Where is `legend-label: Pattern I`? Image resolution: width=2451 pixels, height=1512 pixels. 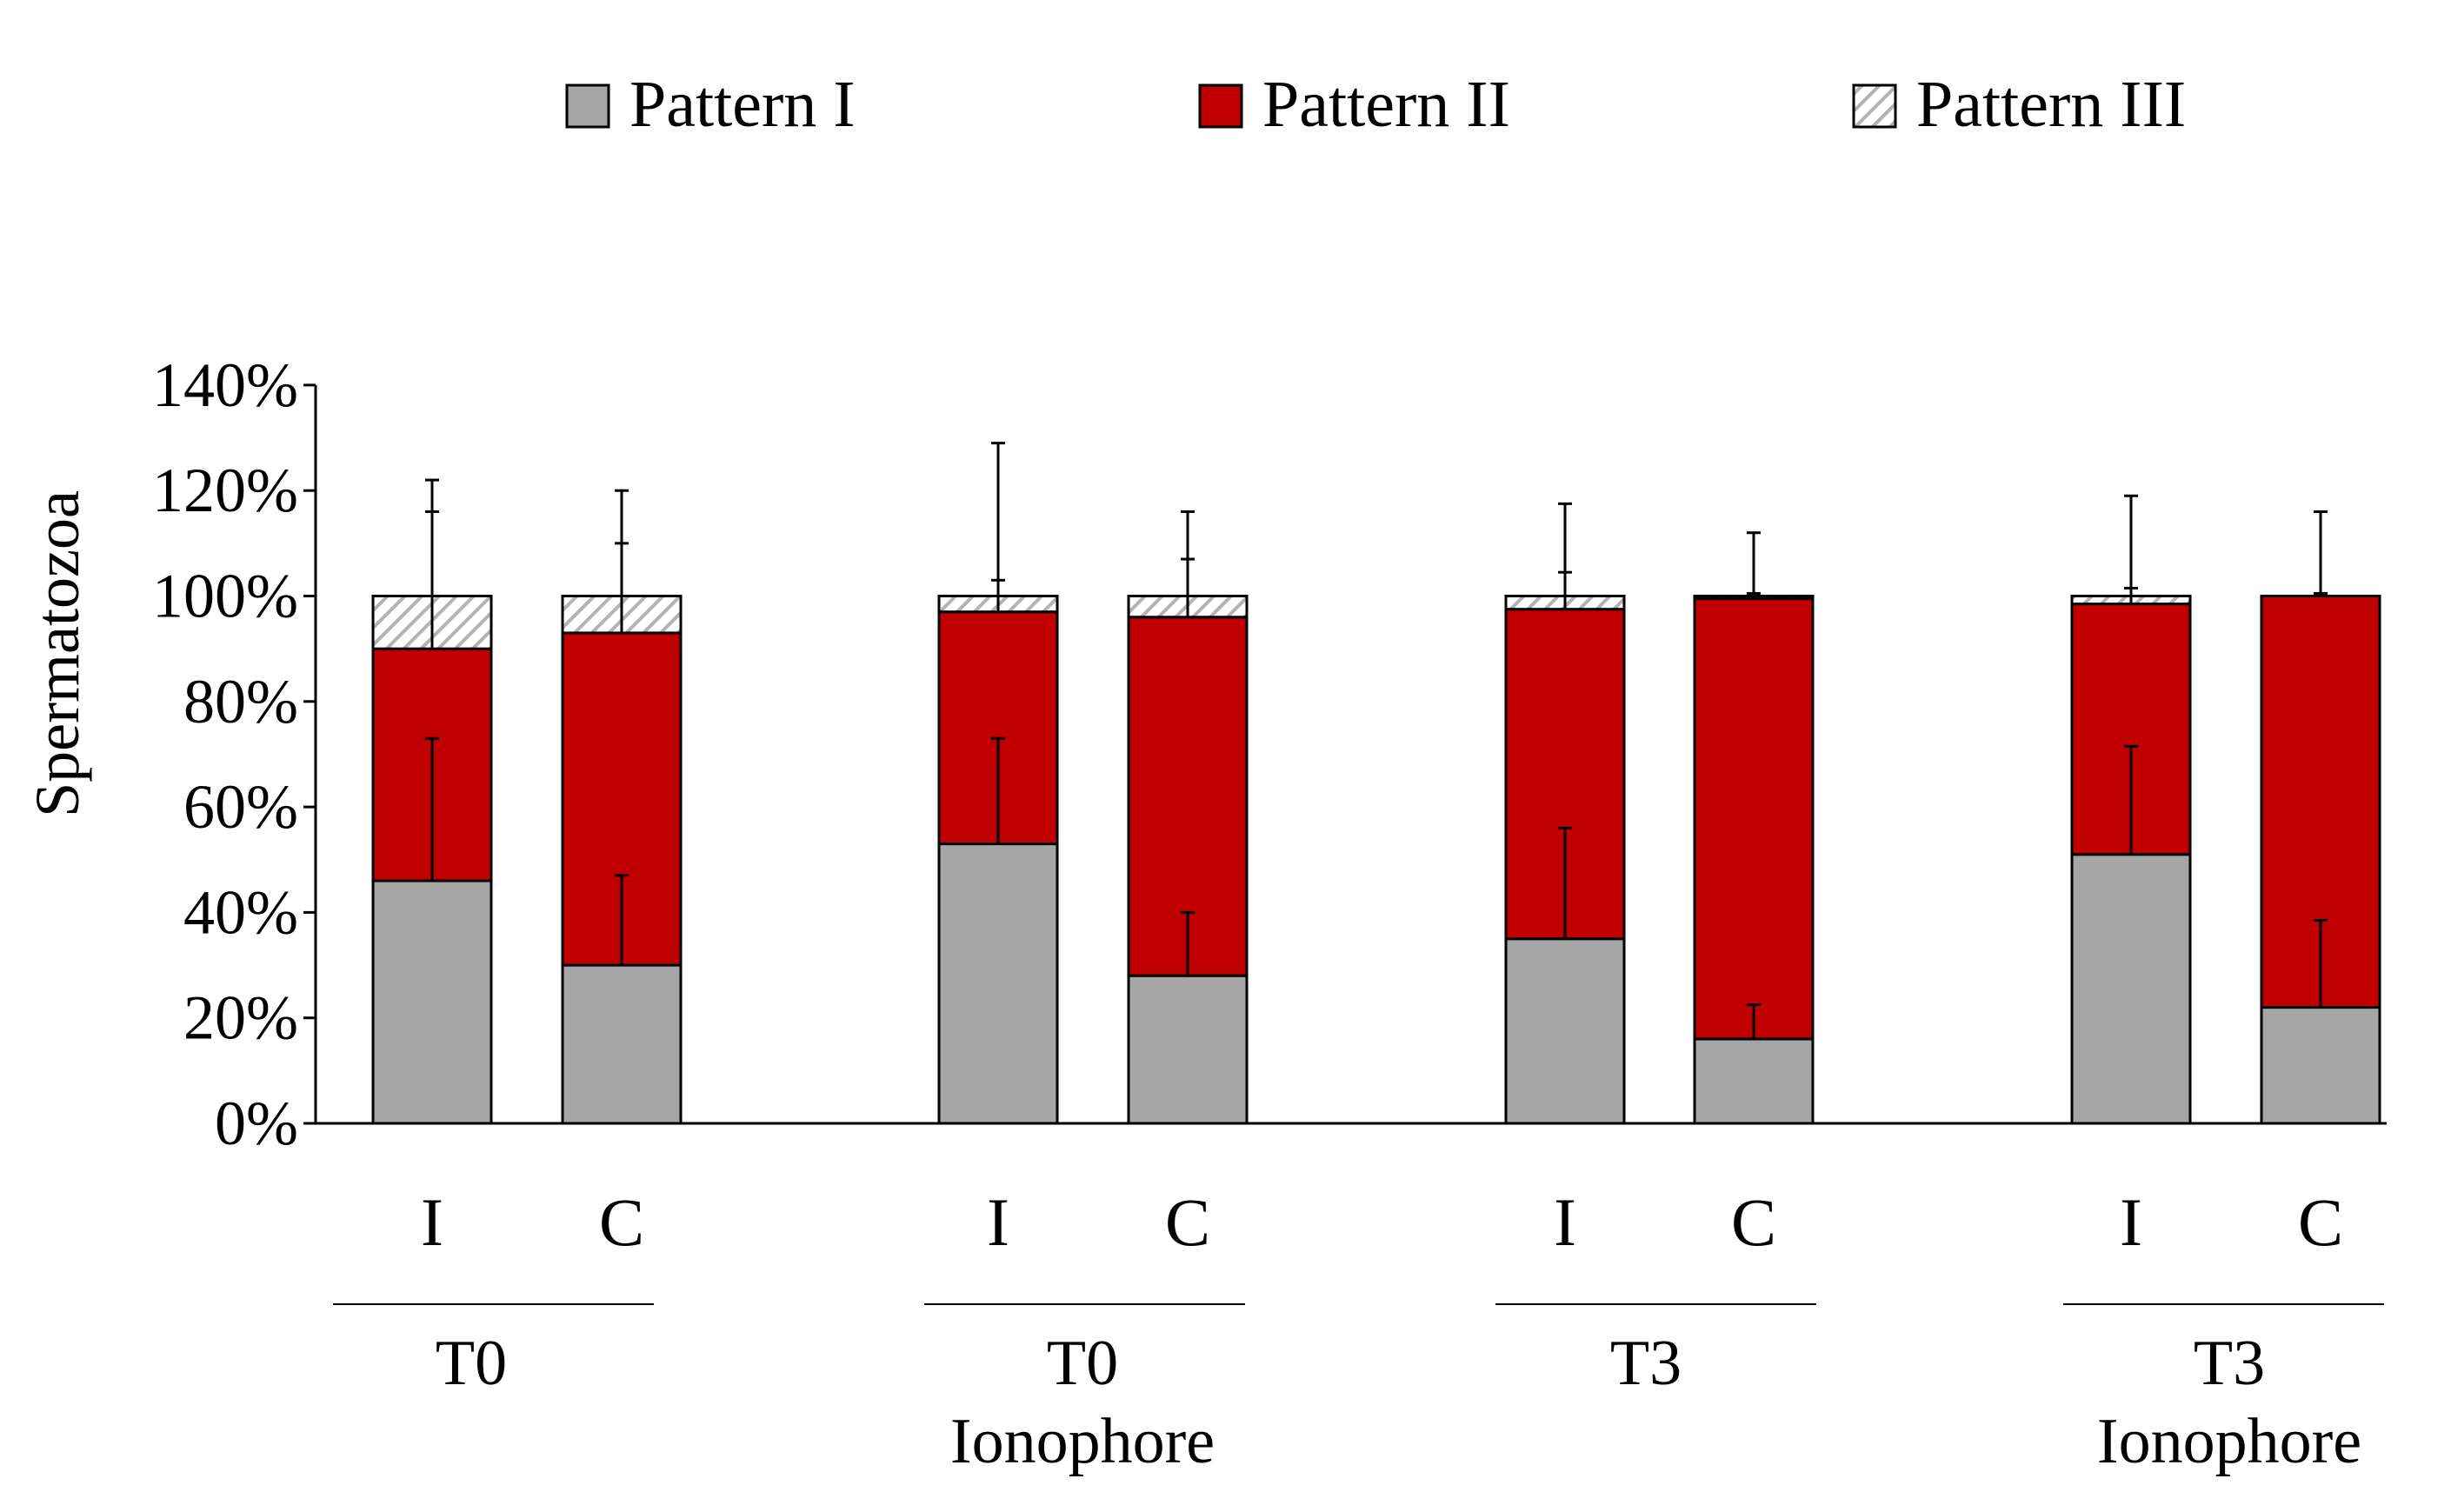
legend-label: Pattern I is located at coordinates (742, 104).